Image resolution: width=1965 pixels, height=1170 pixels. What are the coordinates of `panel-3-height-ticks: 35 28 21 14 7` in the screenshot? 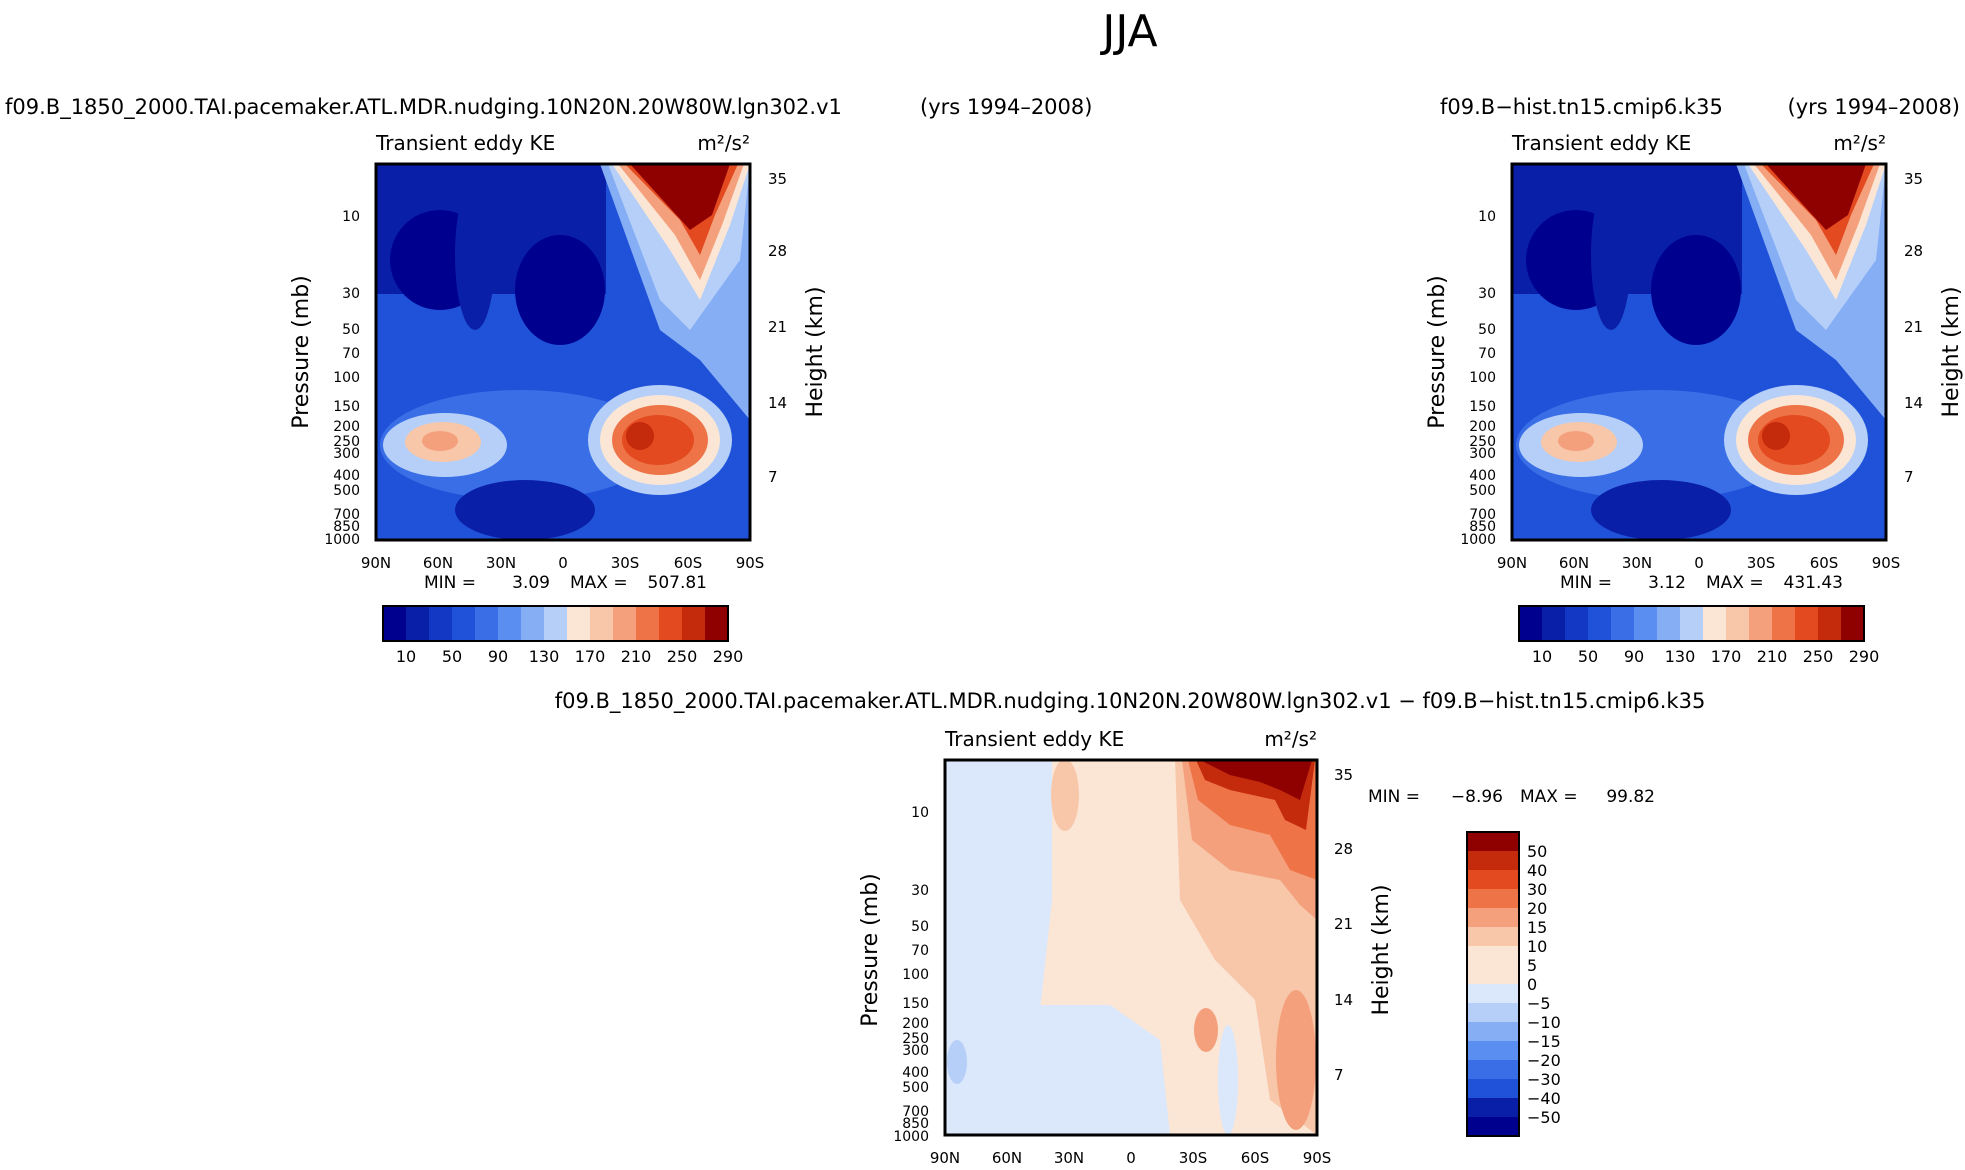 It's located at (1343, 925).